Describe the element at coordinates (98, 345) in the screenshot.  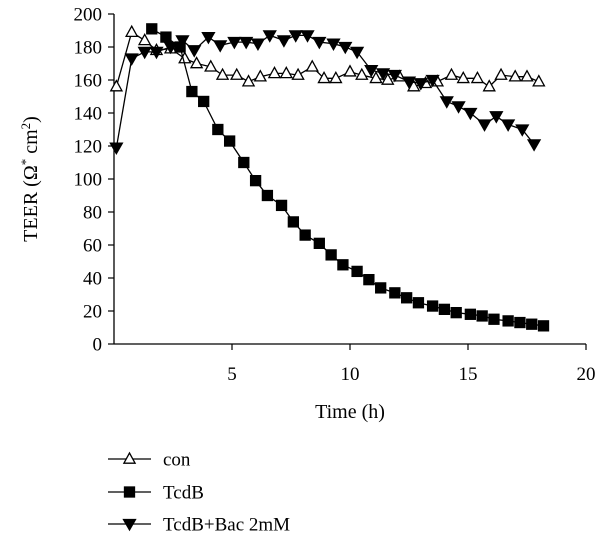
I see `y-tick-label: 0` at that location.